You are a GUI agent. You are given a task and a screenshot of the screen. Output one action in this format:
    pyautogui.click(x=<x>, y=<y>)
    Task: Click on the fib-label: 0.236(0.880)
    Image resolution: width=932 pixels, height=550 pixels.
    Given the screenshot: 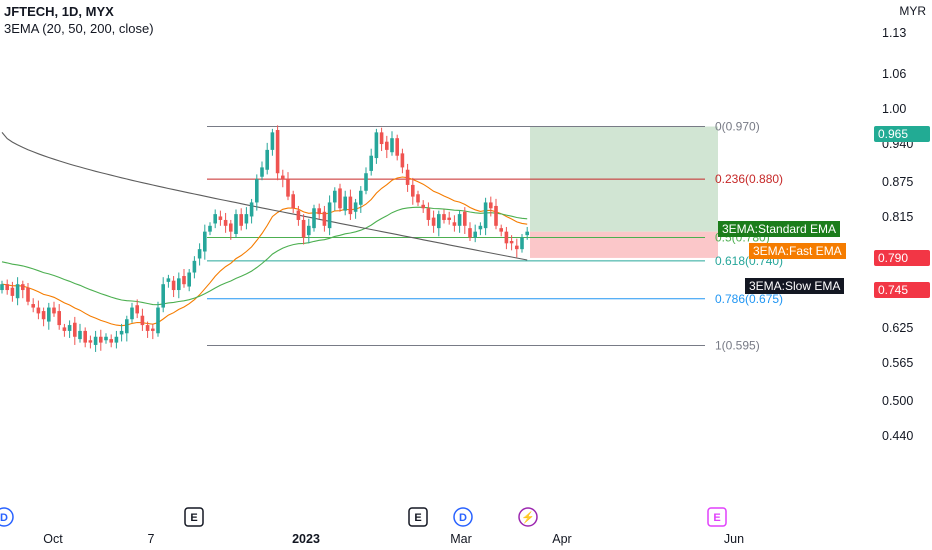 What is the action you would take?
    pyautogui.click(x=749, y=179)
    